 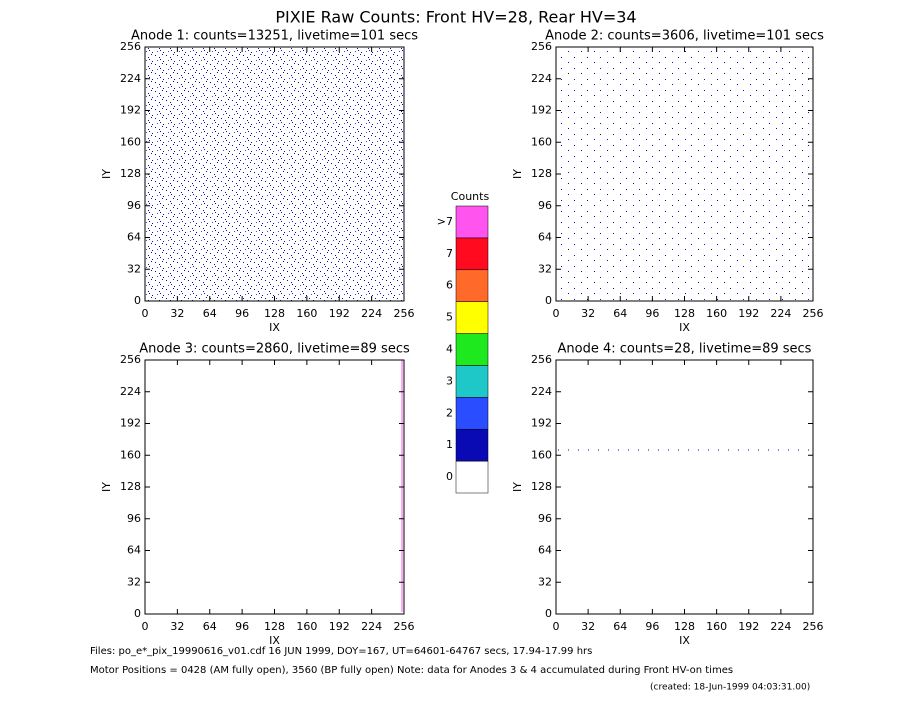 What do you see at coordinates (449, 476) in the screenshot?
I see `colorbar-label: 0` at bounding box center [449, 476].